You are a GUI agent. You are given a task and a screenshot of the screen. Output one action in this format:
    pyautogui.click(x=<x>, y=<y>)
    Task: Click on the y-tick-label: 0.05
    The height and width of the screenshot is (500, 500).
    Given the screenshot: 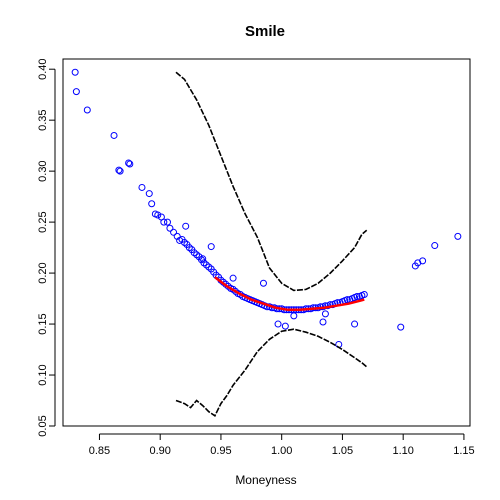 What is the action you would take?
    pyautogui.click(x=43, y=425)
    